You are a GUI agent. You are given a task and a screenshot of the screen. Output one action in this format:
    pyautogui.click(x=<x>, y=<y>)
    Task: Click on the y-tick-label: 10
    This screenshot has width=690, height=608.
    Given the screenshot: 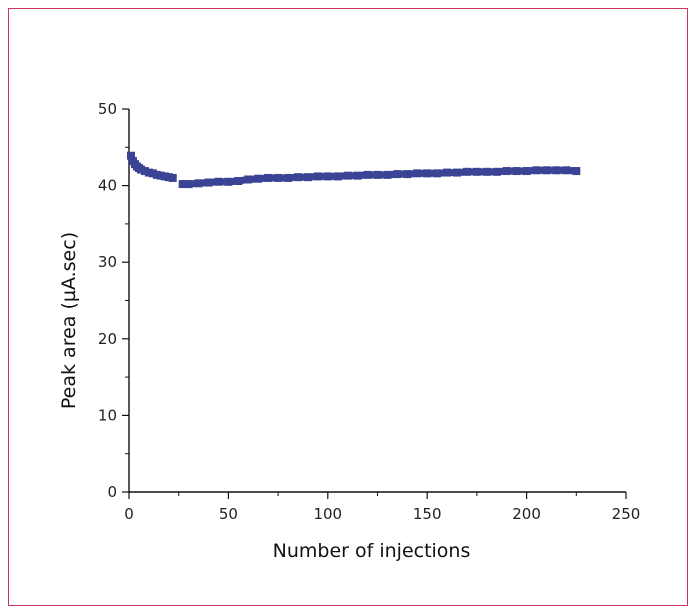 What is the action you would take?
    pyautogui.click(x=107, y=415)
    